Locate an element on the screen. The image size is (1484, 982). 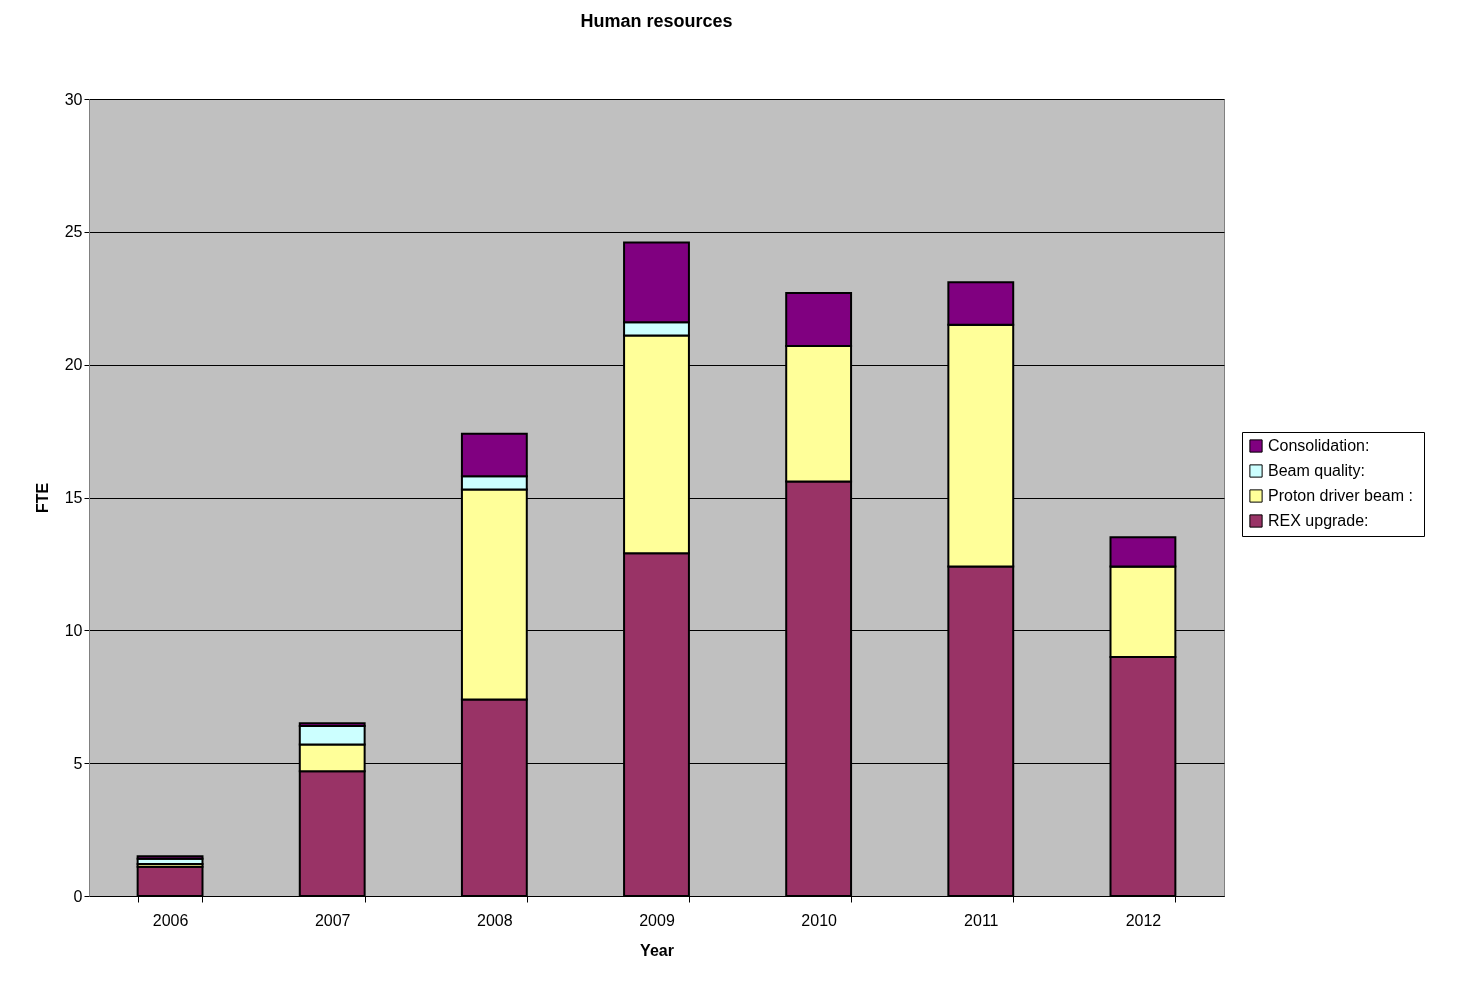
legend-label: Beam quality: is located at coordinates (1316, 470).